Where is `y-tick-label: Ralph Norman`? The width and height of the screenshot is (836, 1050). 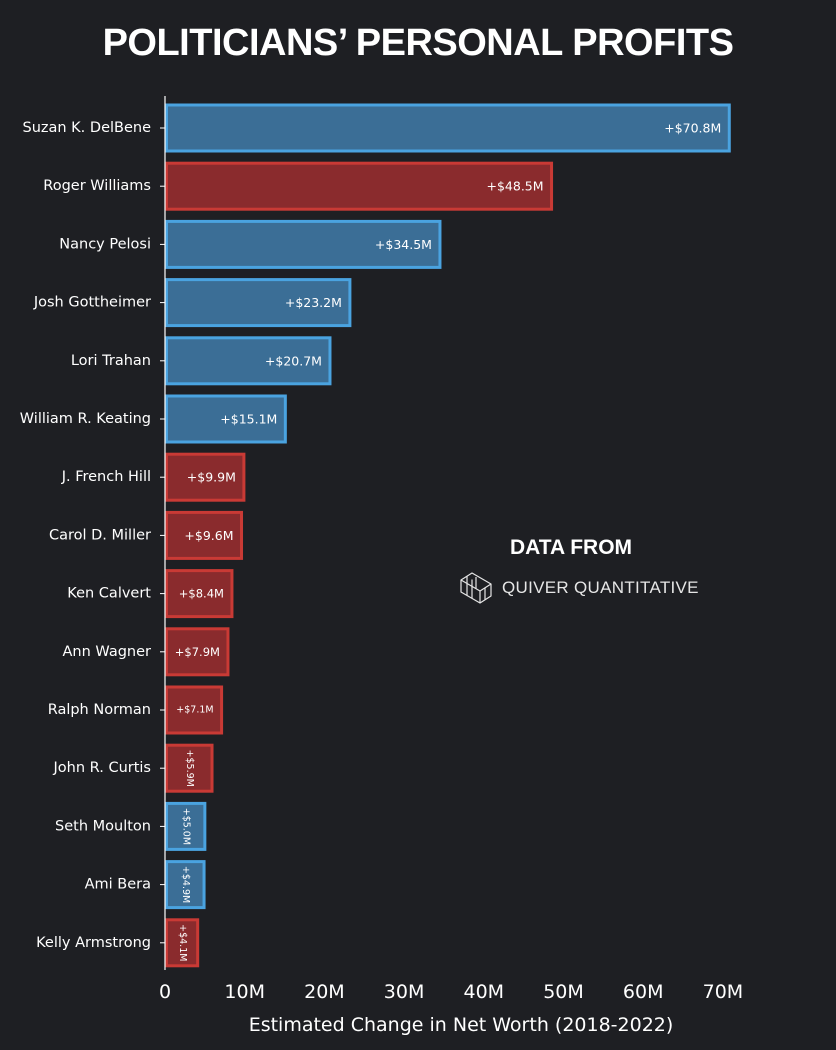 y-tick-label: Ralph Norman is located at coordinates (99, 710).